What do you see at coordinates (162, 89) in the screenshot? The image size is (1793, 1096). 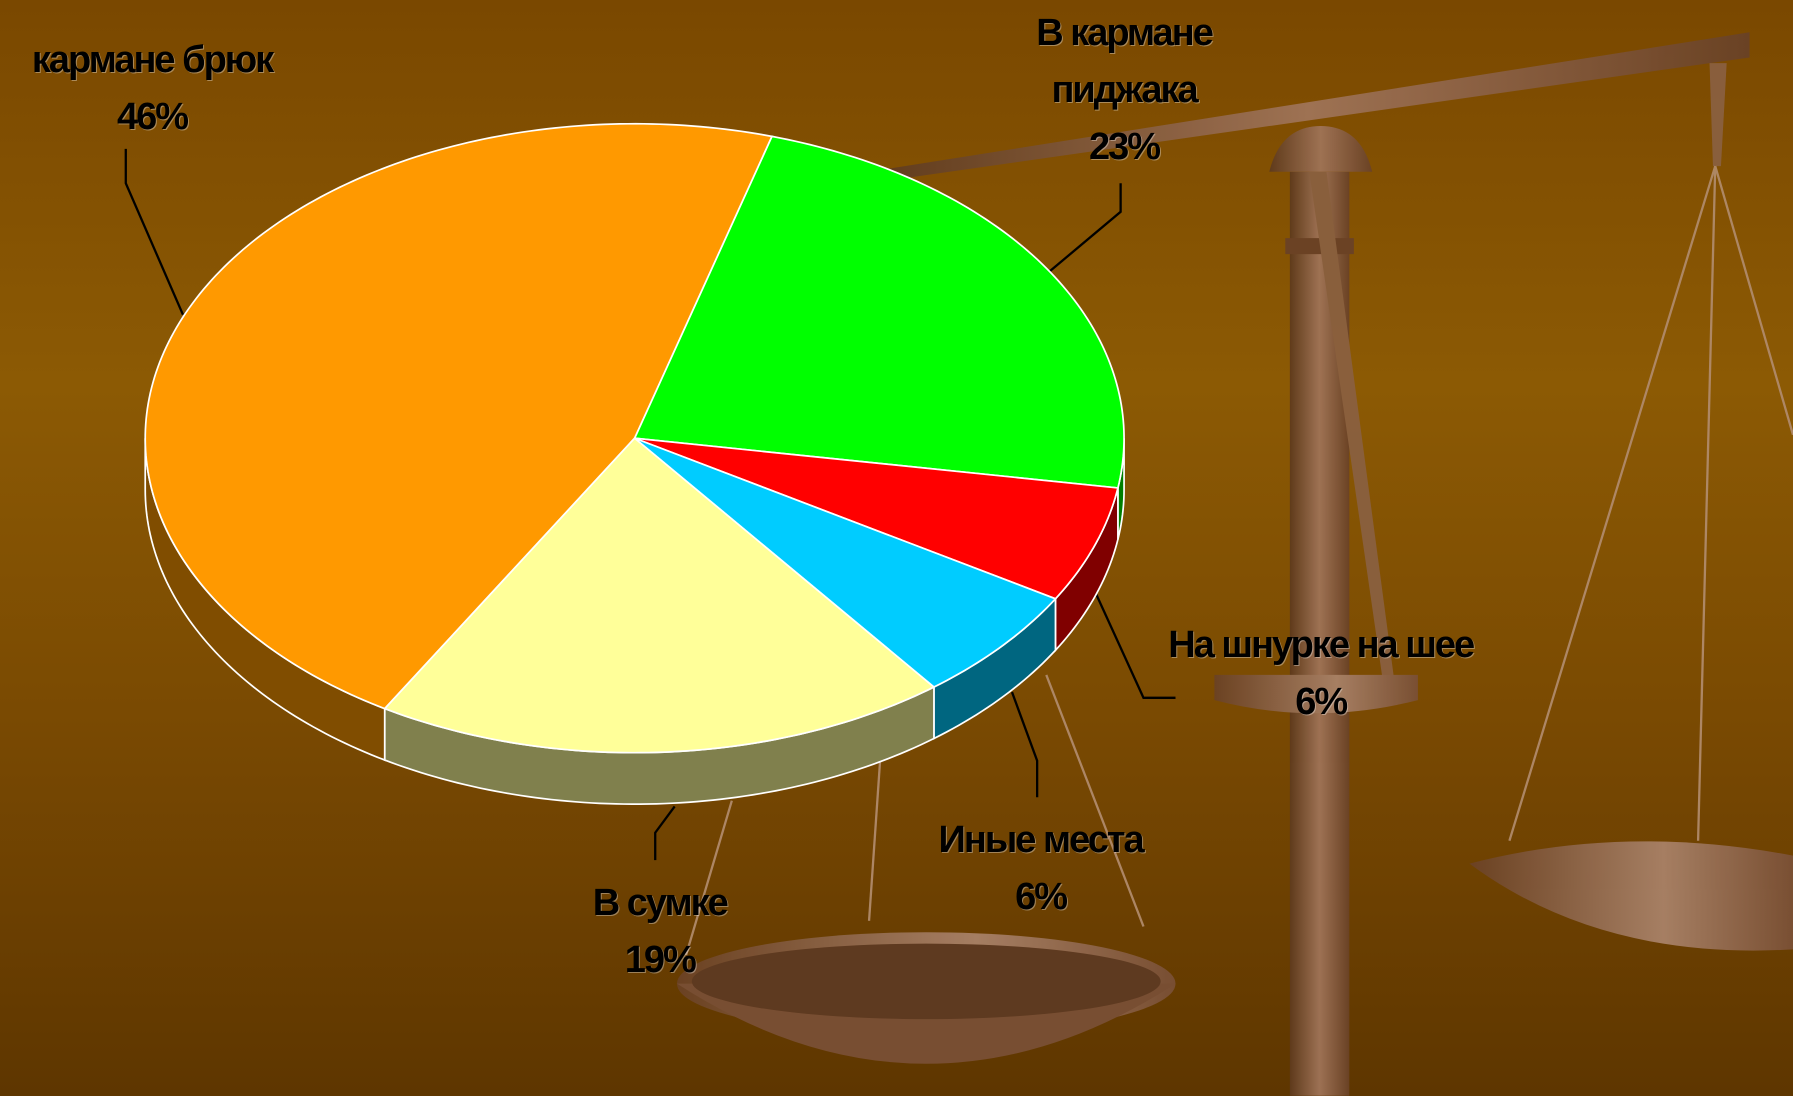 I see `data-label: кармане брюк 46%` at bounding box center [162, 89].